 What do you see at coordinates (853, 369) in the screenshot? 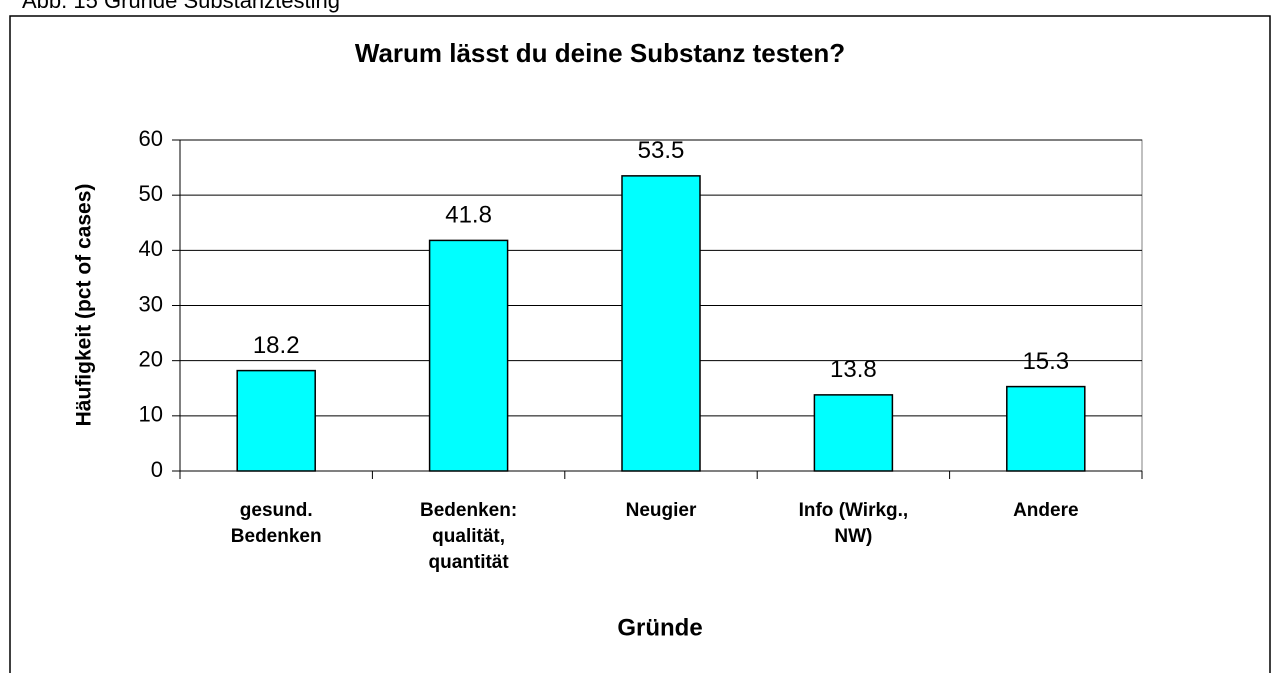
I see `data-label: 13.8` at bounding box center [853, 369].